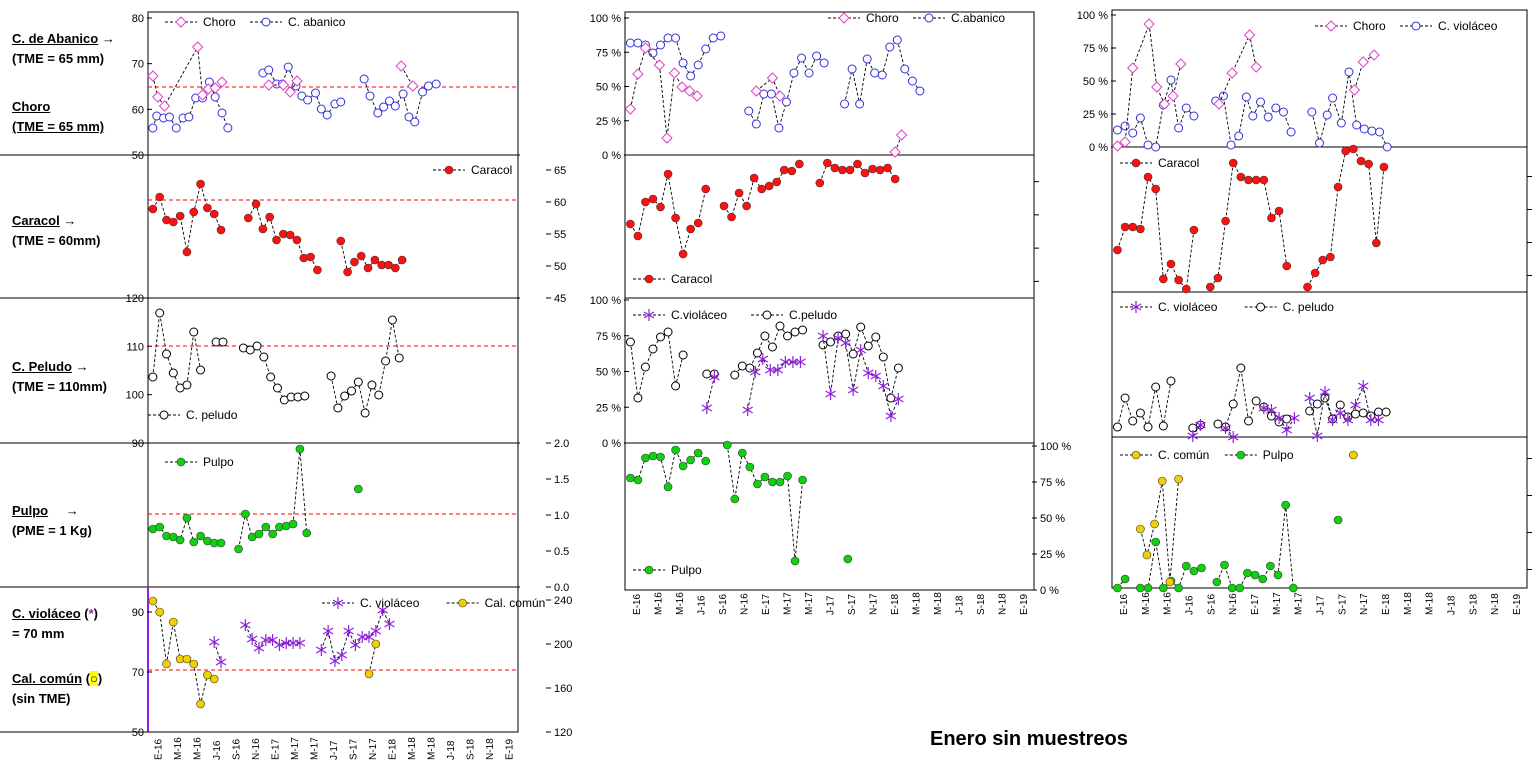  Describe the element at coordinates (686, 570) in the screenshot. I see `legend-M4-text: Pulpo` at that location.